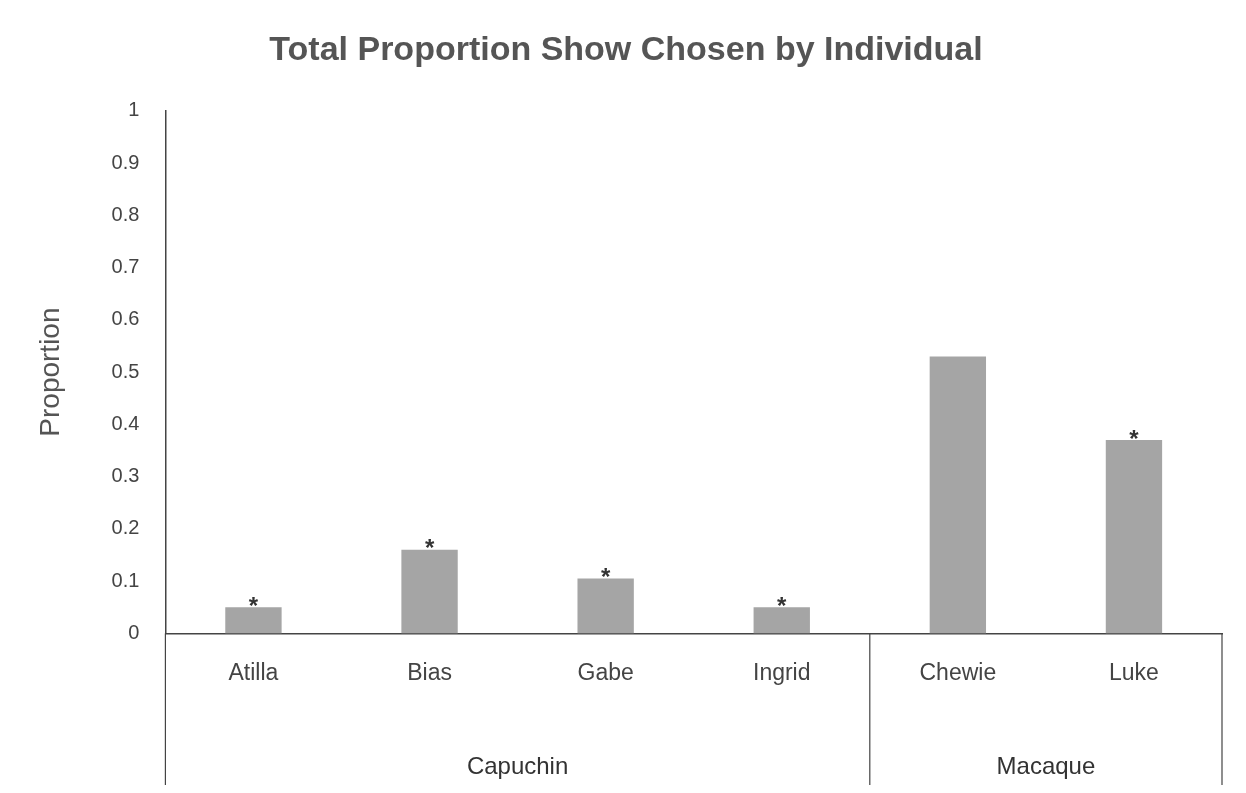  What do you see at coordinates (125, 475) in the screenshot?
I see `y-tick-label: 0.3` at bounding box center [125, 475].